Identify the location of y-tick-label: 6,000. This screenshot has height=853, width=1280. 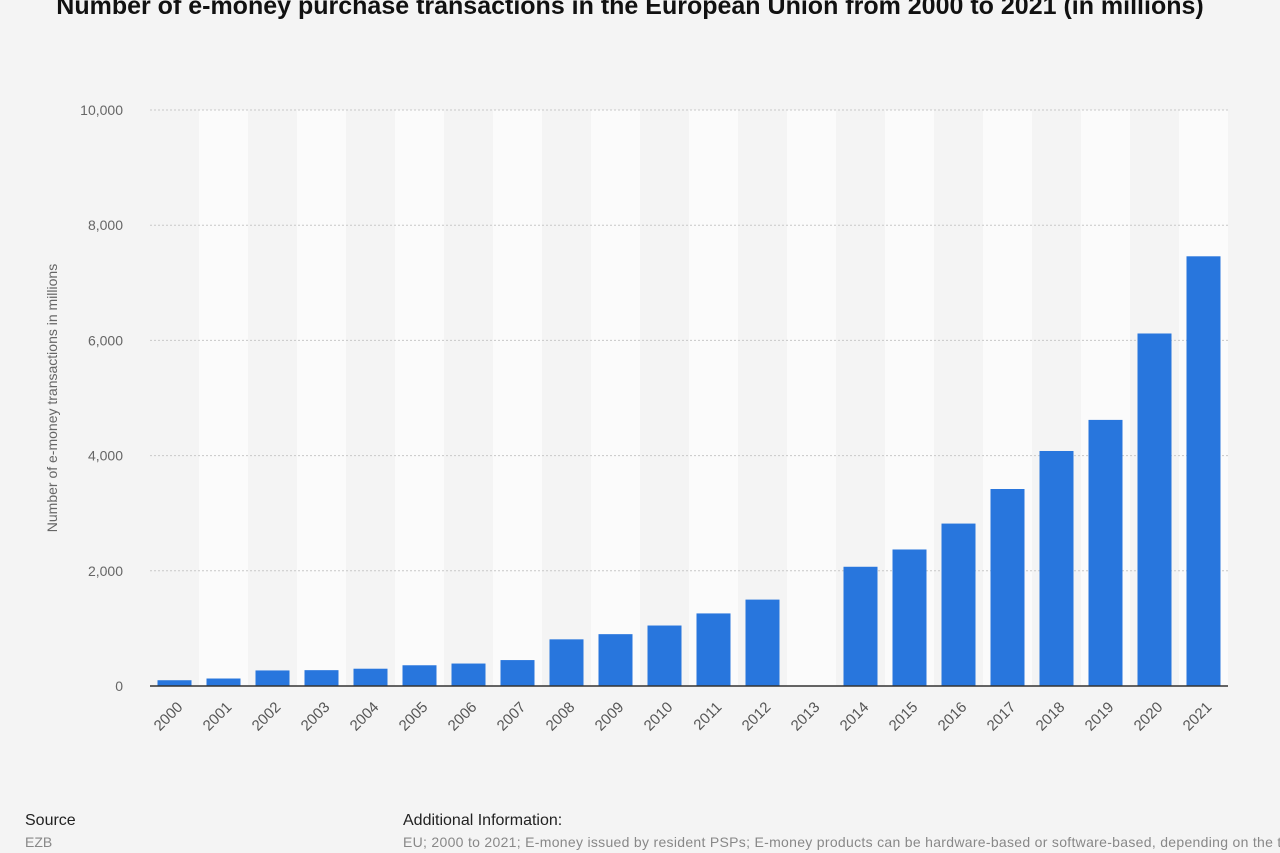
(105, 340).